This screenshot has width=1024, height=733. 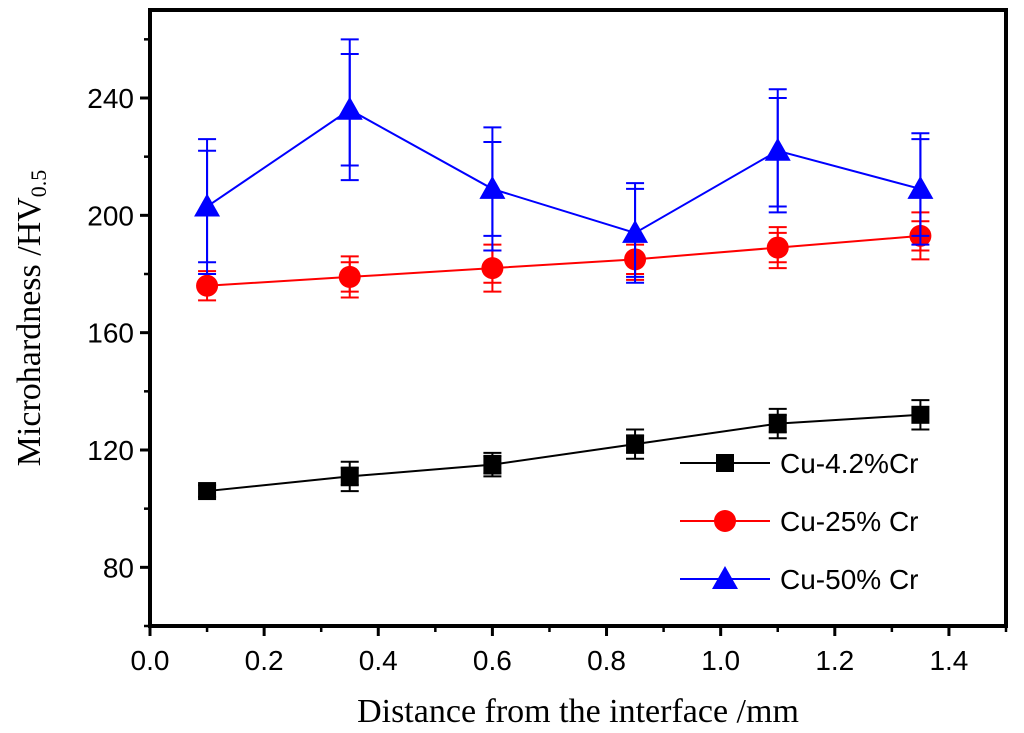 I want to click on y-axis-title: Microhardness /HV0.5, so click(x=31, y=318).